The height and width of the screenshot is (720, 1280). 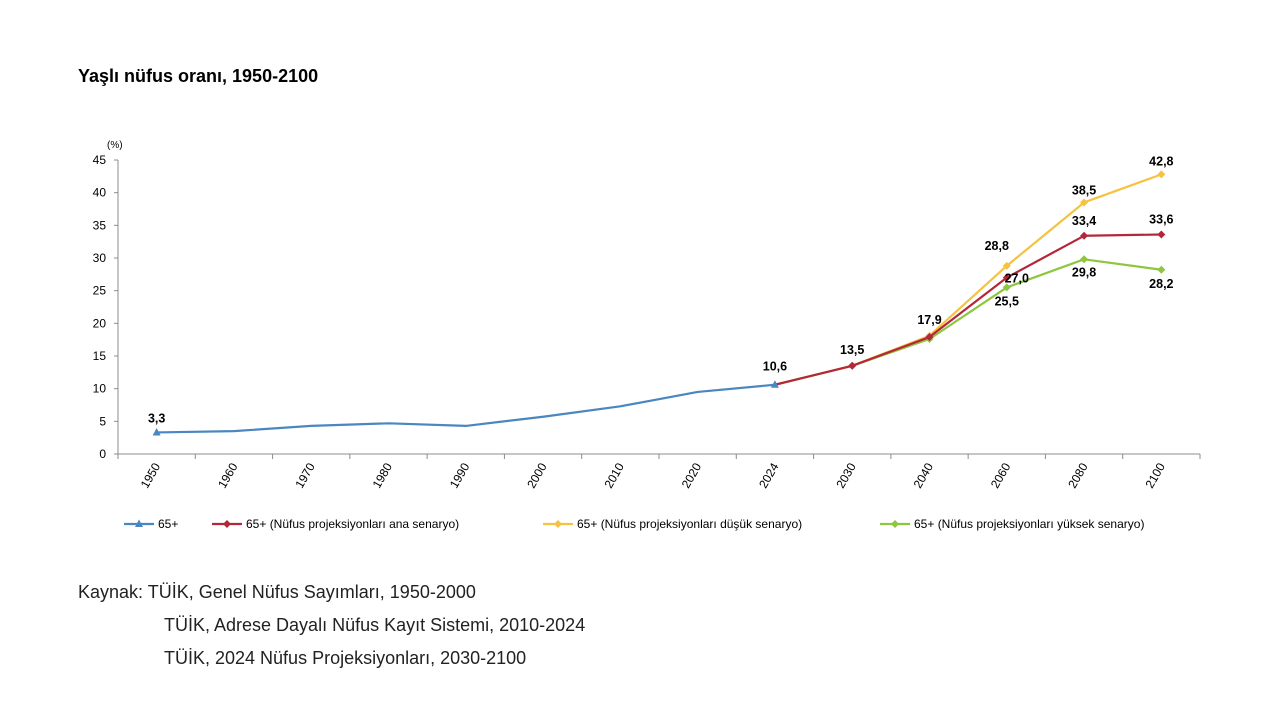 I want to click on x-tick-label: 1990, so click(x=460, y=475).